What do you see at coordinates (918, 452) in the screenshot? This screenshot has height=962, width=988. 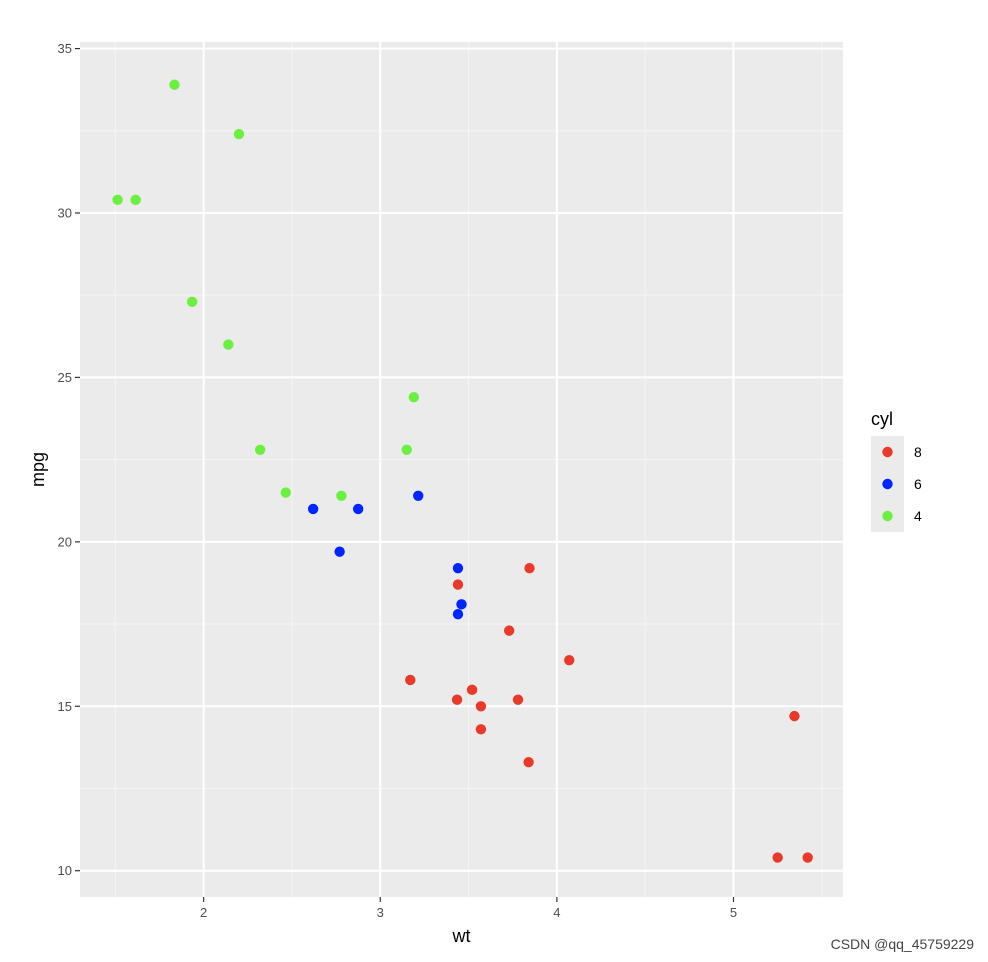 I see `legend-label-8: 8` at bounding box center [918, 452].